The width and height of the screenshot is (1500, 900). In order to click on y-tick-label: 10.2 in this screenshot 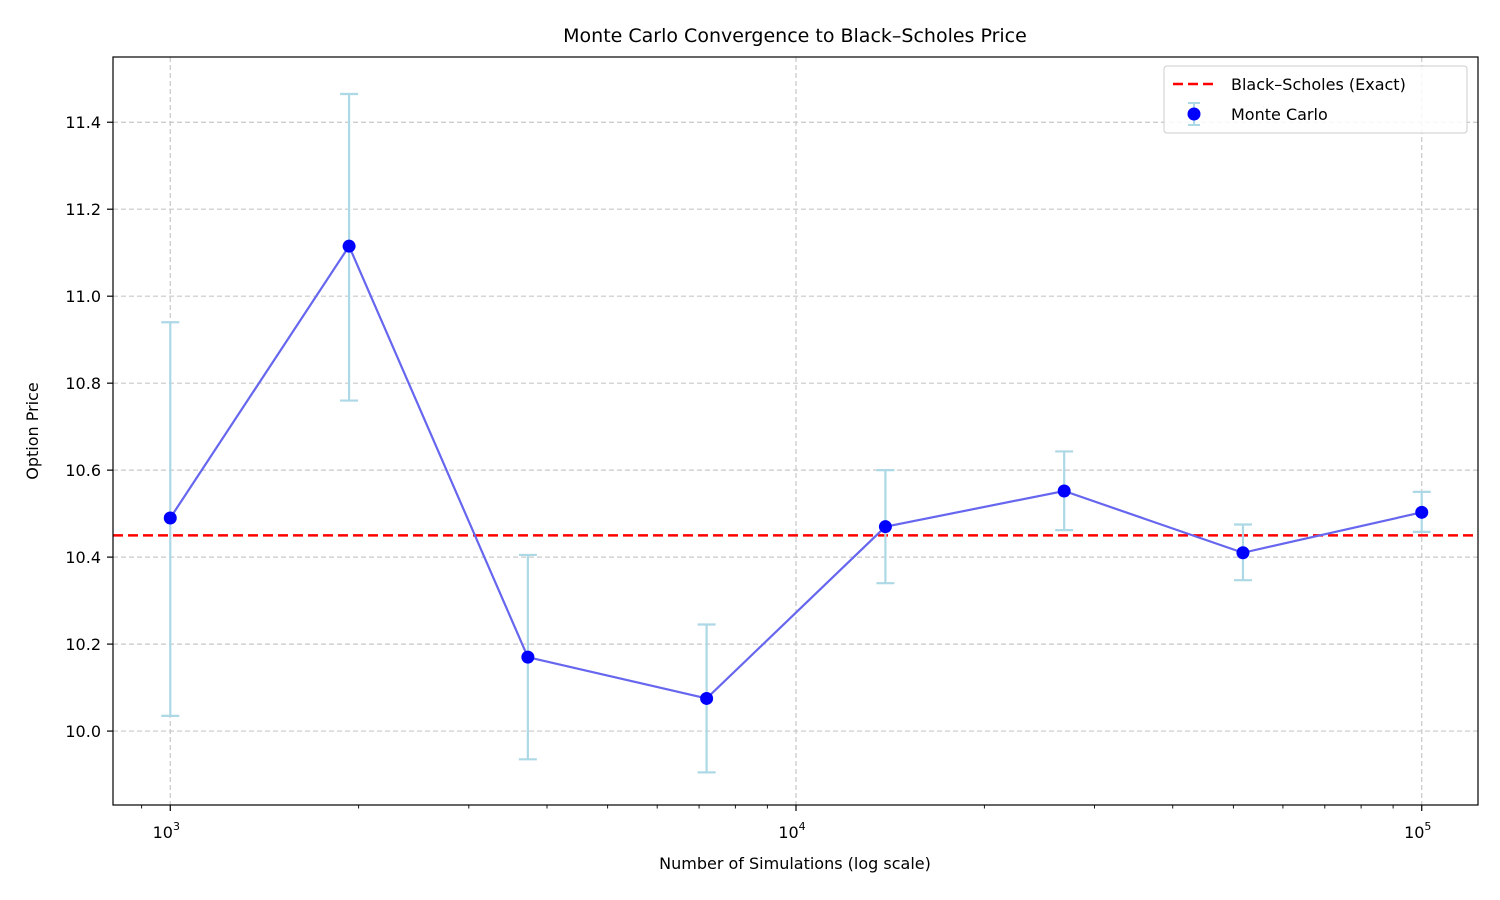, I will do `click(83, 644)`.